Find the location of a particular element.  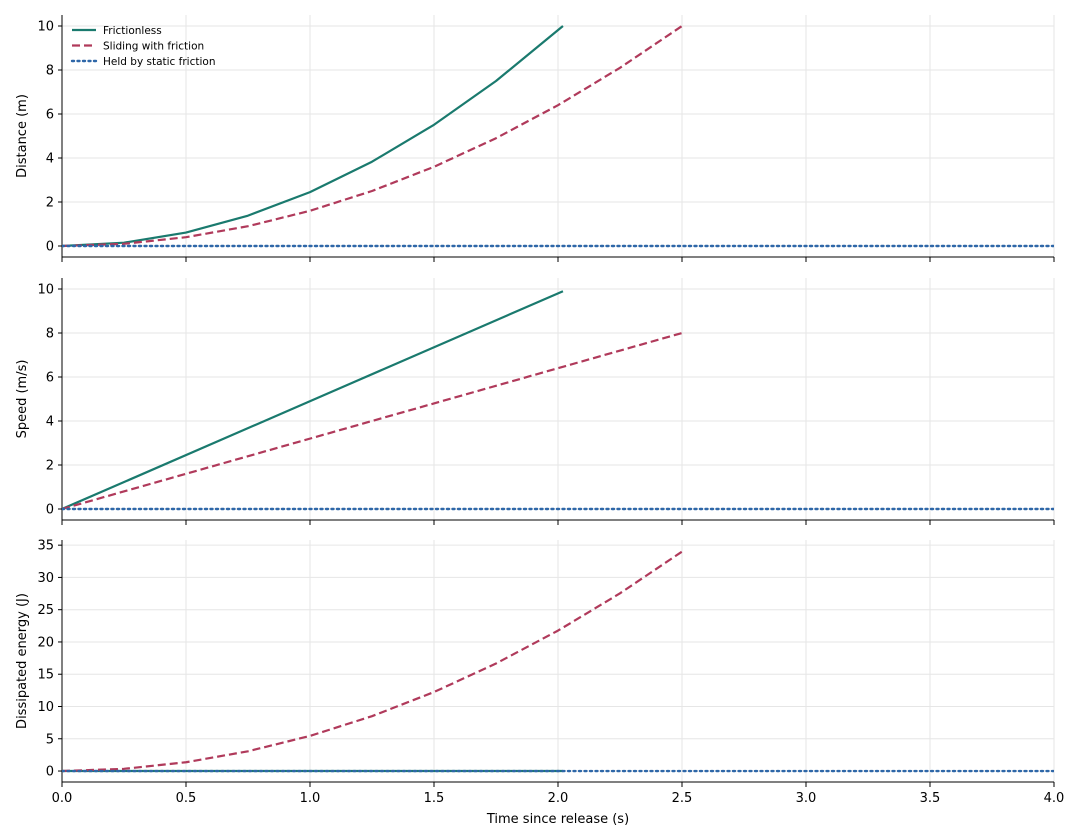

x-tick-label: 1.5 is located at coordinates (434, 798).